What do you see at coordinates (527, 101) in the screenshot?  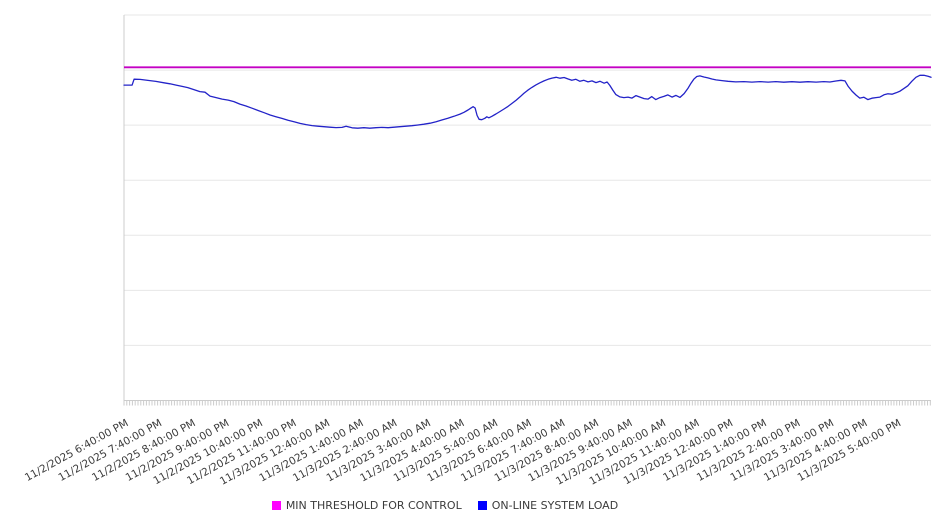 I see `online-system-load-line` at bounding box center [527, 101].